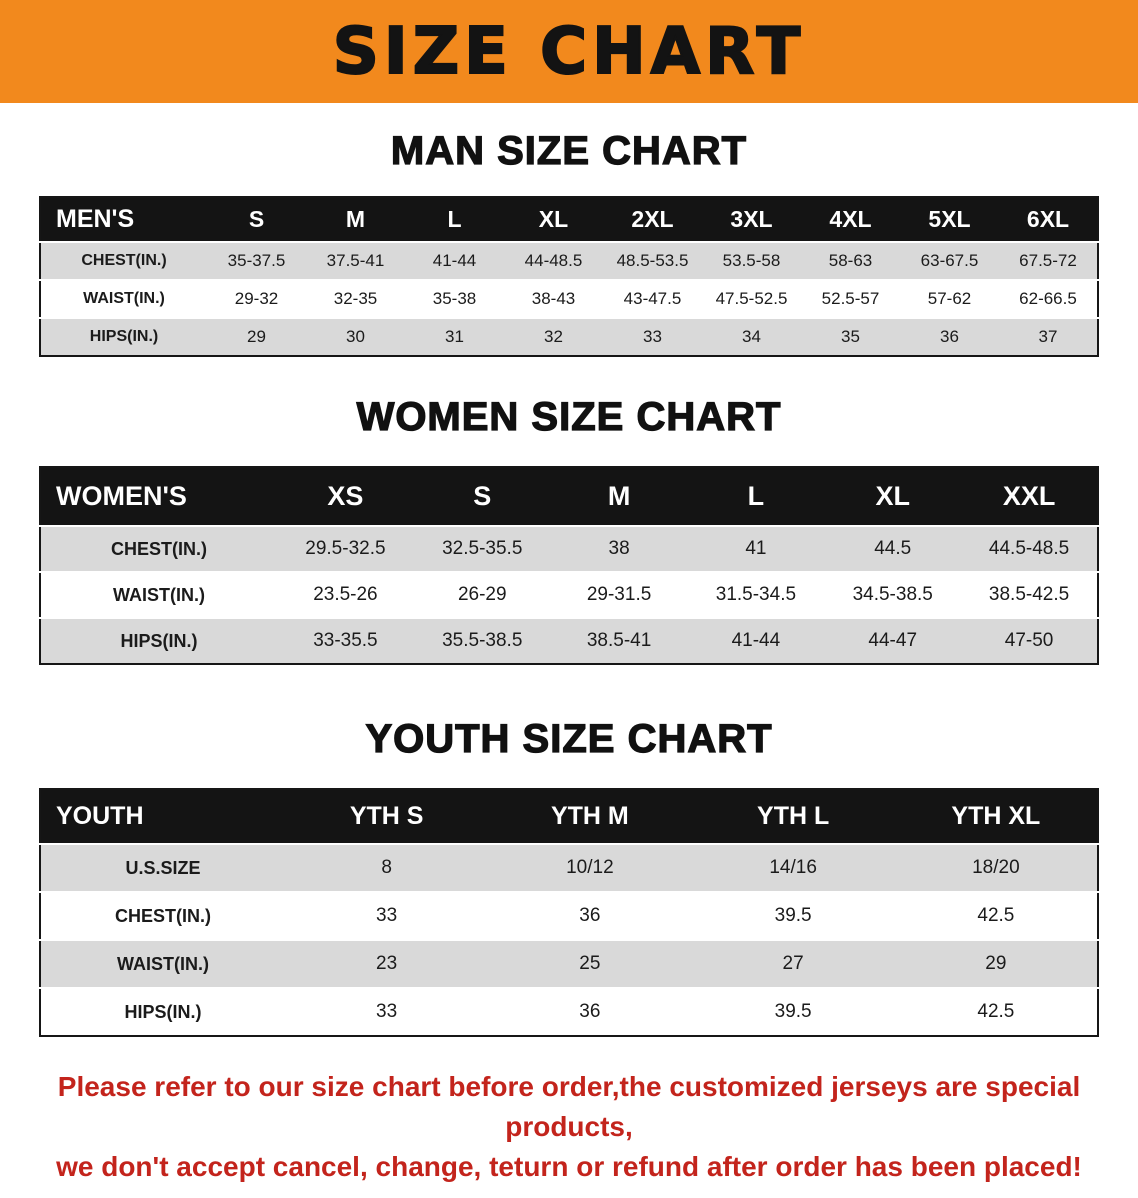 The width and height of the screenshot is (1138, 1198). Describe the element at coordinates (569, 964) in the screenshot. I see `measurement-row: WAIST(IN.) 23 25 27 29` at that location.